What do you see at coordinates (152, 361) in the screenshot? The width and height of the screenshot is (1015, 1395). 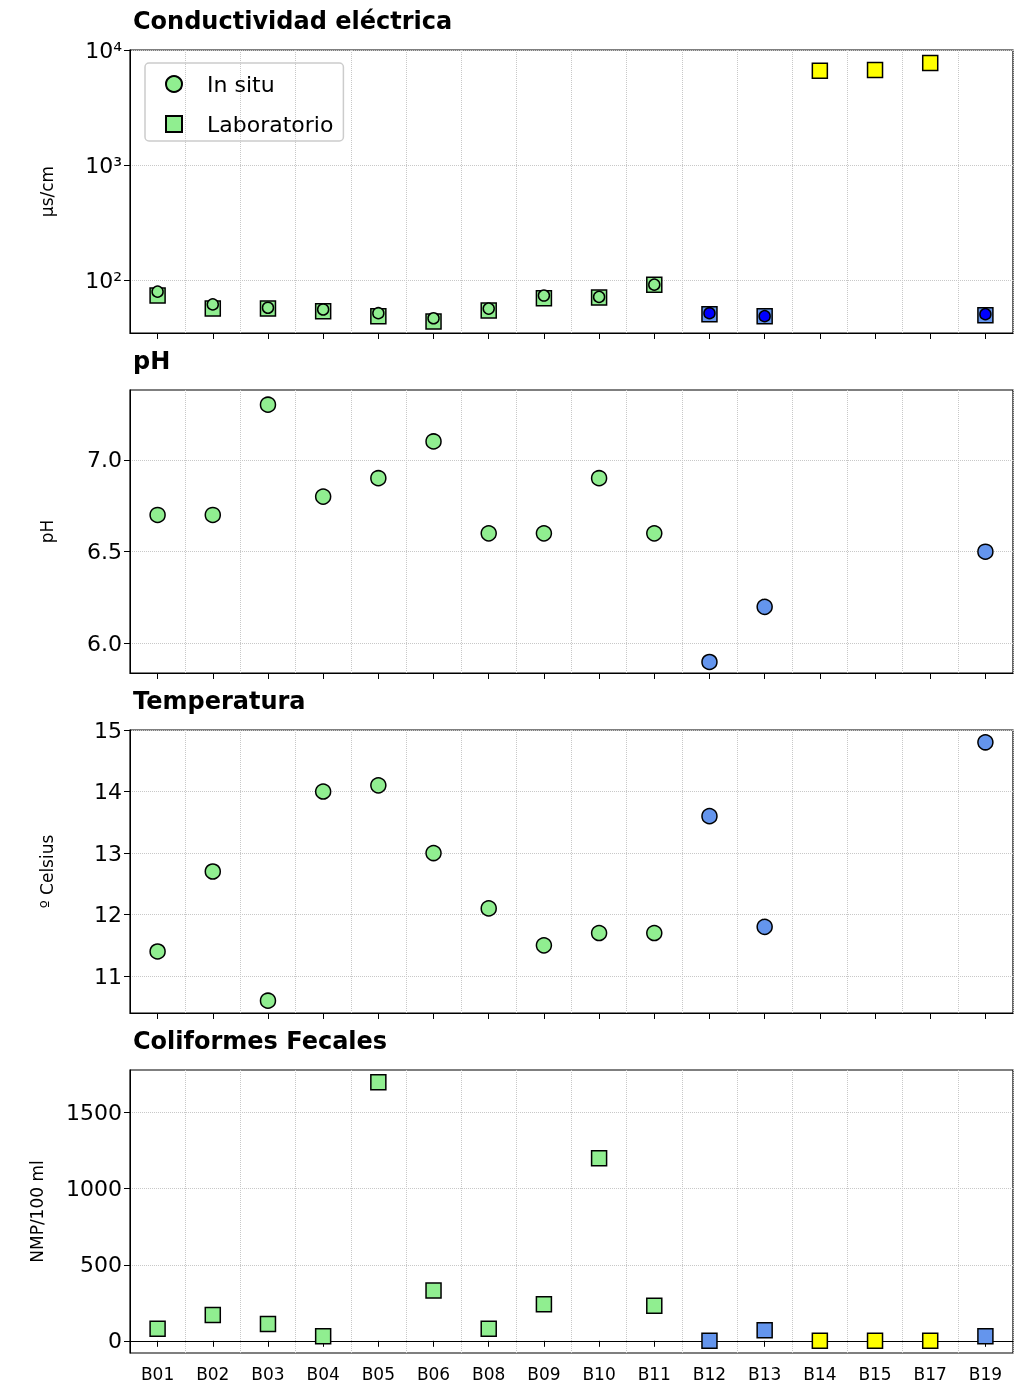 I see `chart-title: pH` at bounding box center [152, 361].